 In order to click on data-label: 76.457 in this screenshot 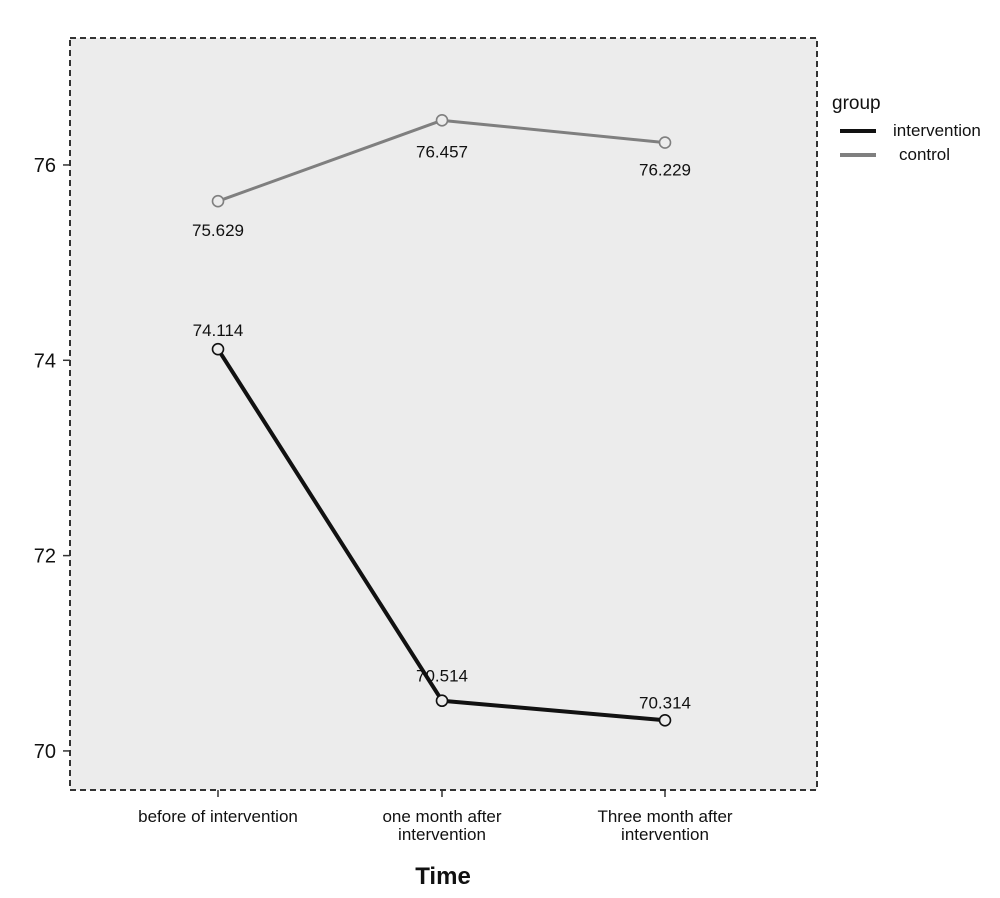, I will do `click(442, 151)`.